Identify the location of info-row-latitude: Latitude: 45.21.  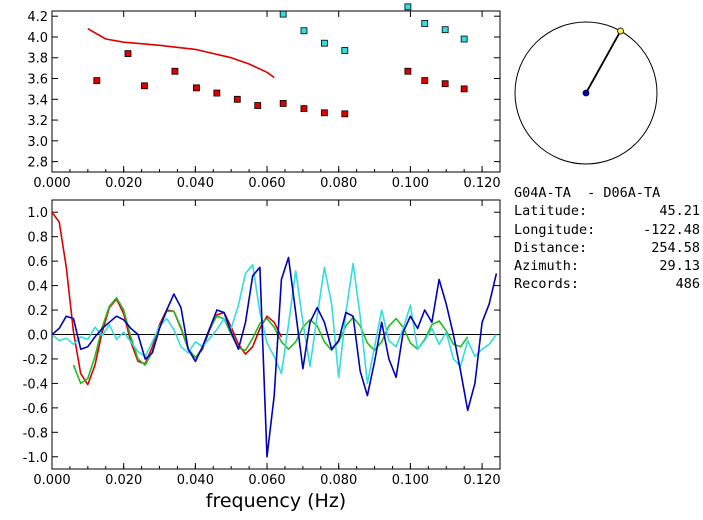
(607, 211).